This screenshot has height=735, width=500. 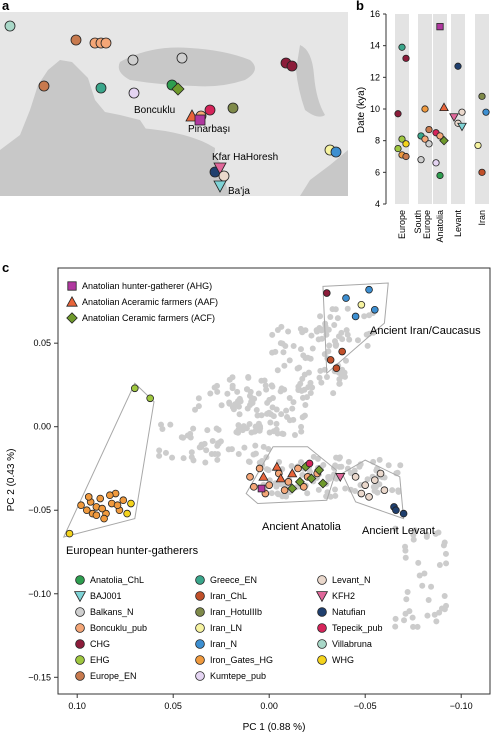 I want to click on pca-y-tick-label: 0.05, so click(x=42, y=343).